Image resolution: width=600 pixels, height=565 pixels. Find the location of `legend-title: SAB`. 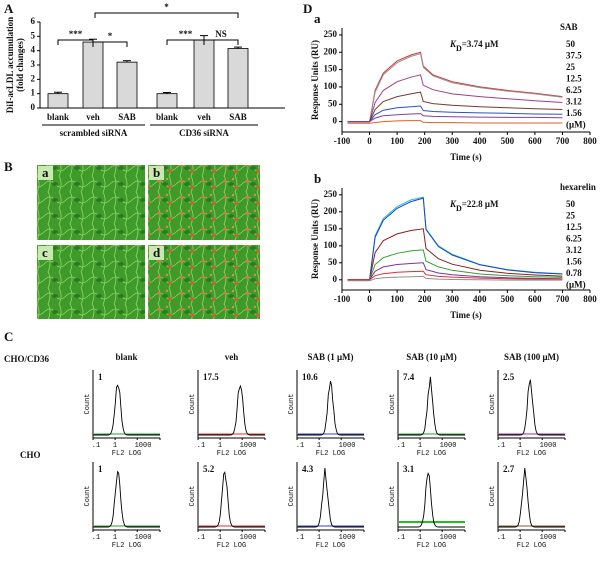

legend-title: SAB is located at coordinates (569, 27).